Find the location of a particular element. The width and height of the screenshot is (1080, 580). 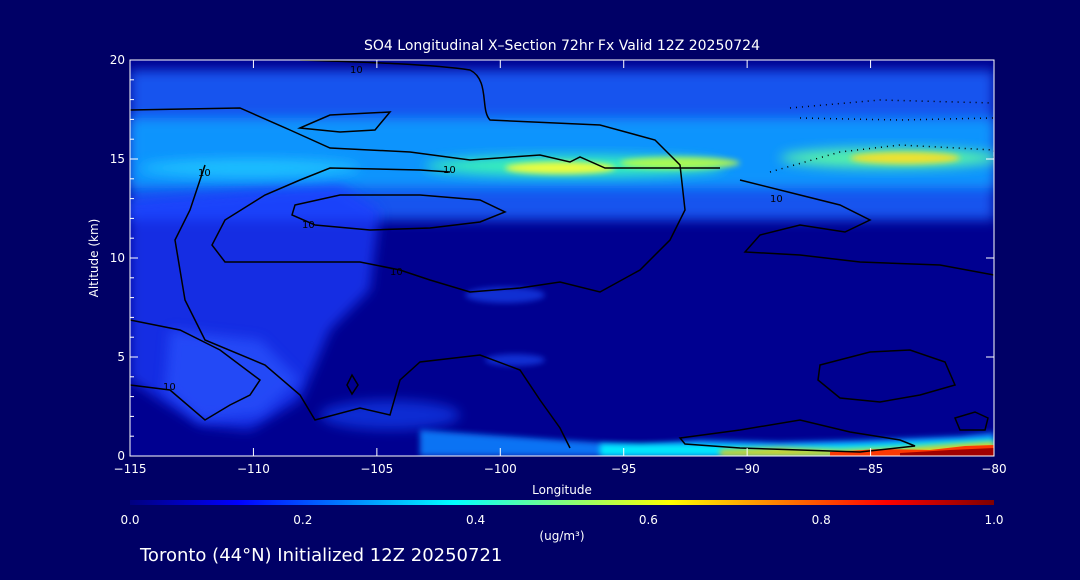

x-tick-label: −95 is located at coordinates (623, 469).